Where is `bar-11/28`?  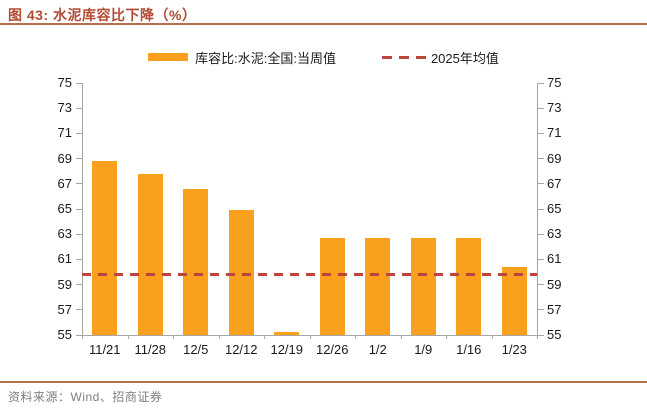 bar-11/28 is located at coordinates (150, 254).